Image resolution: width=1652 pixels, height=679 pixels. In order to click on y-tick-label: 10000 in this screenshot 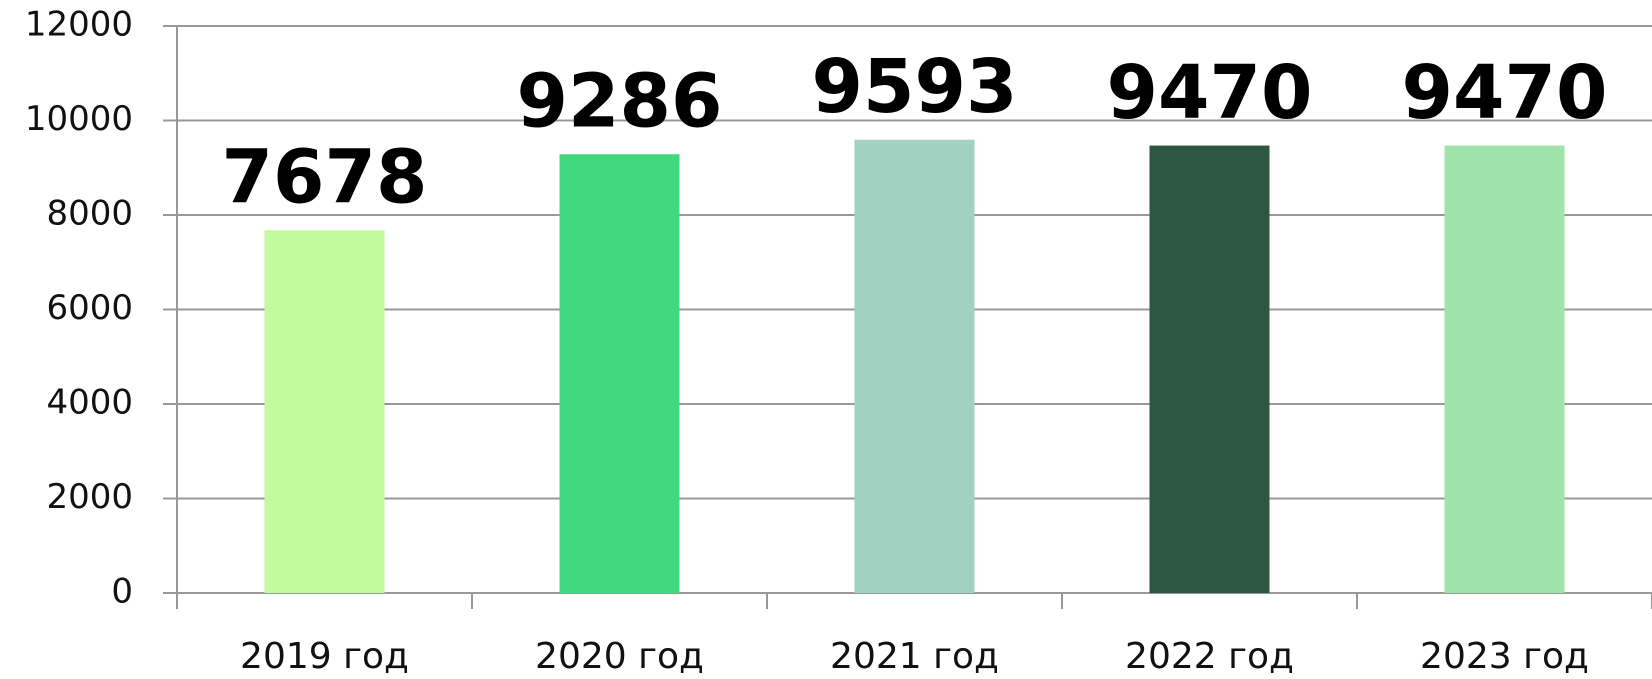, I will do `click(79, 119)`.